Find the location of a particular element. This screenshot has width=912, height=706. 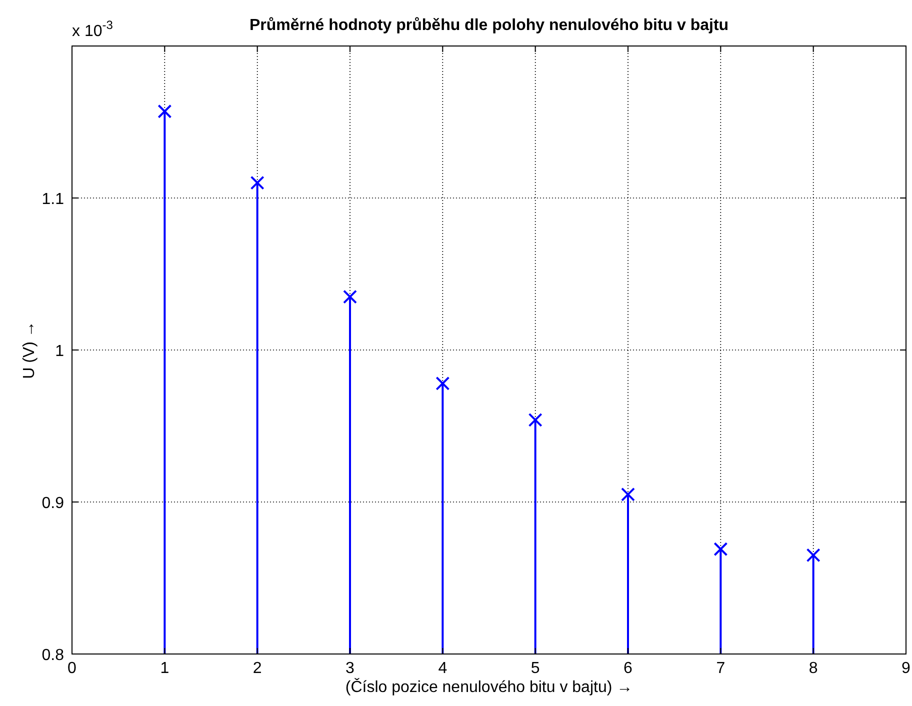

x-tick-label: 1 is located at coordinates (165, 668).